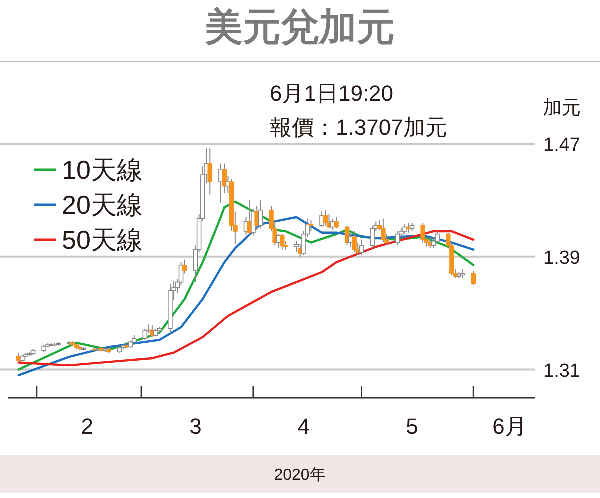 The image size is (600, 498). What do you see at coordinates (562, 371) in the screenshot?
I see `y-tick-label: 1.31` at bounding box center [562, 371].